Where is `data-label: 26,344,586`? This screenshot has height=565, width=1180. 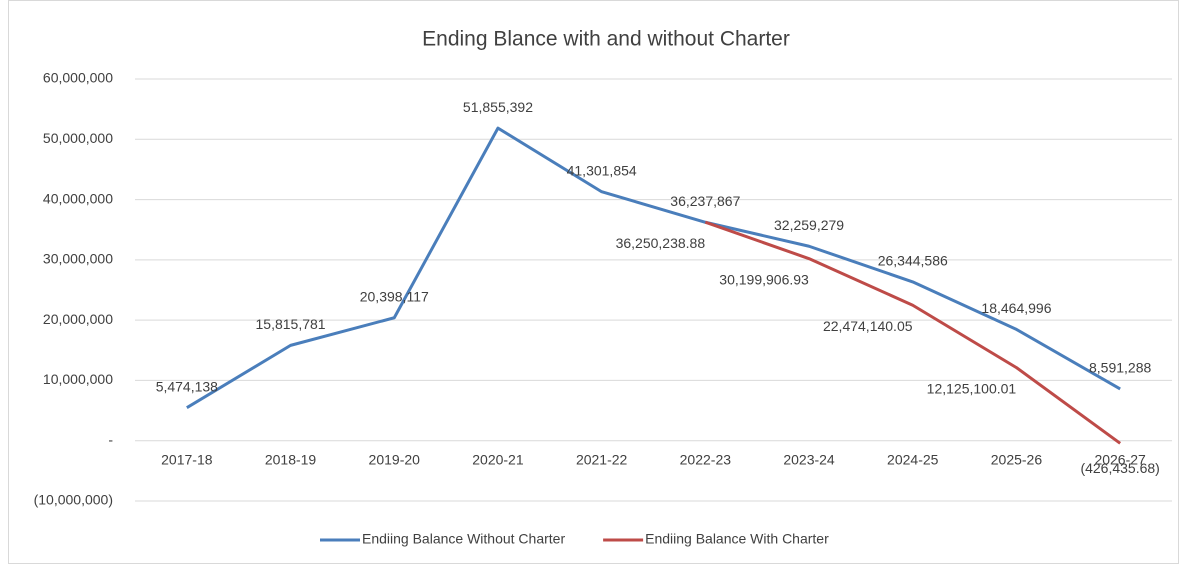
data-label: 26,344,586 is located at coordinates (913, 261).